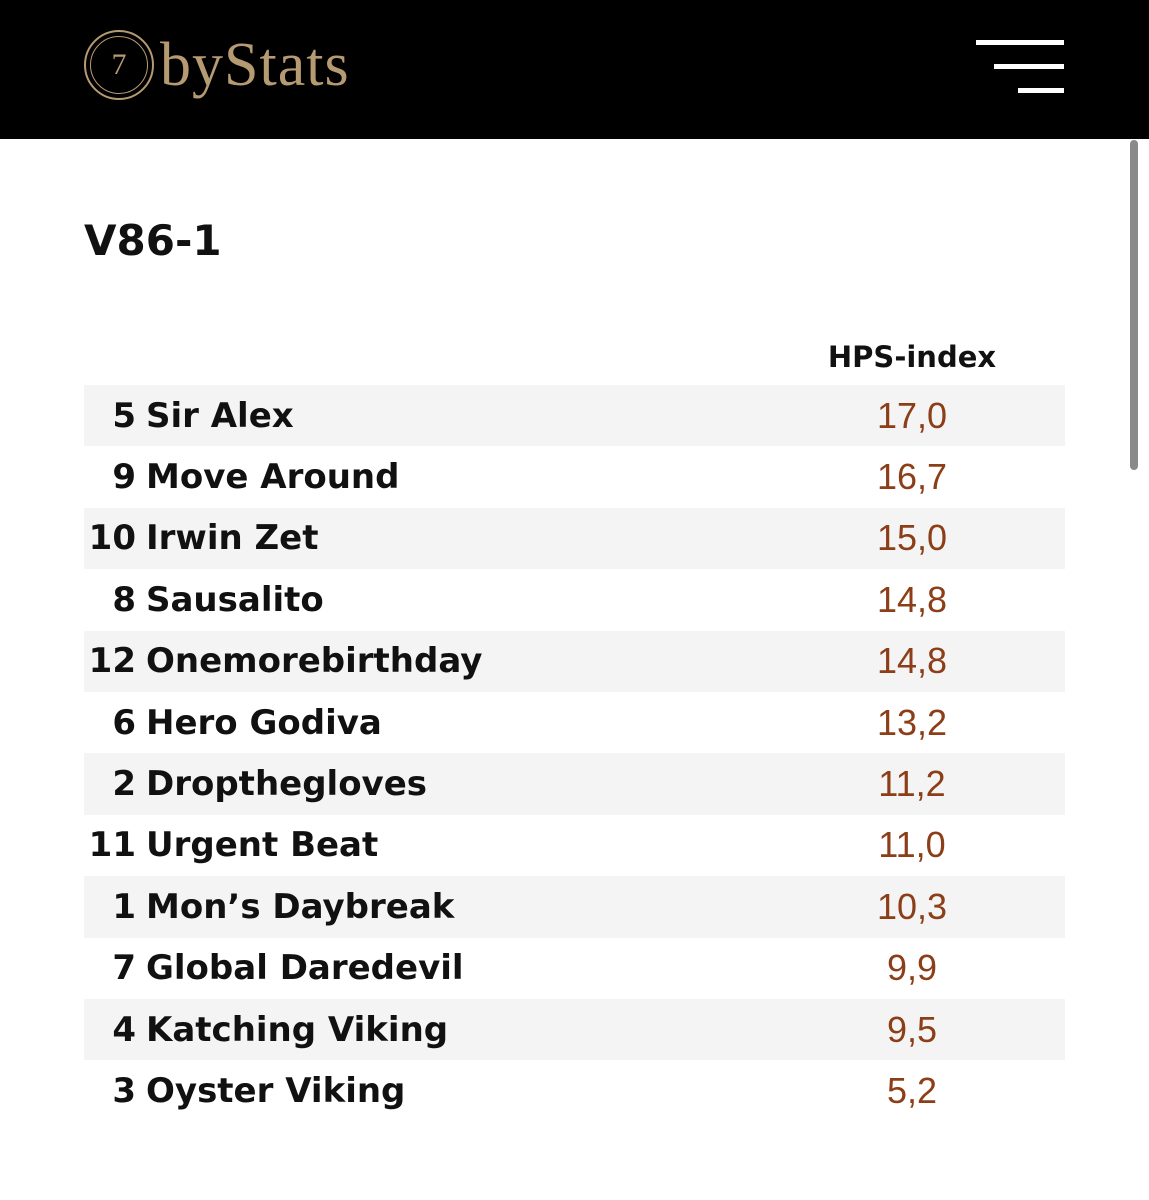 The image size is (1149, 1200). I want to click on start-number: 9, so click(124, 477).